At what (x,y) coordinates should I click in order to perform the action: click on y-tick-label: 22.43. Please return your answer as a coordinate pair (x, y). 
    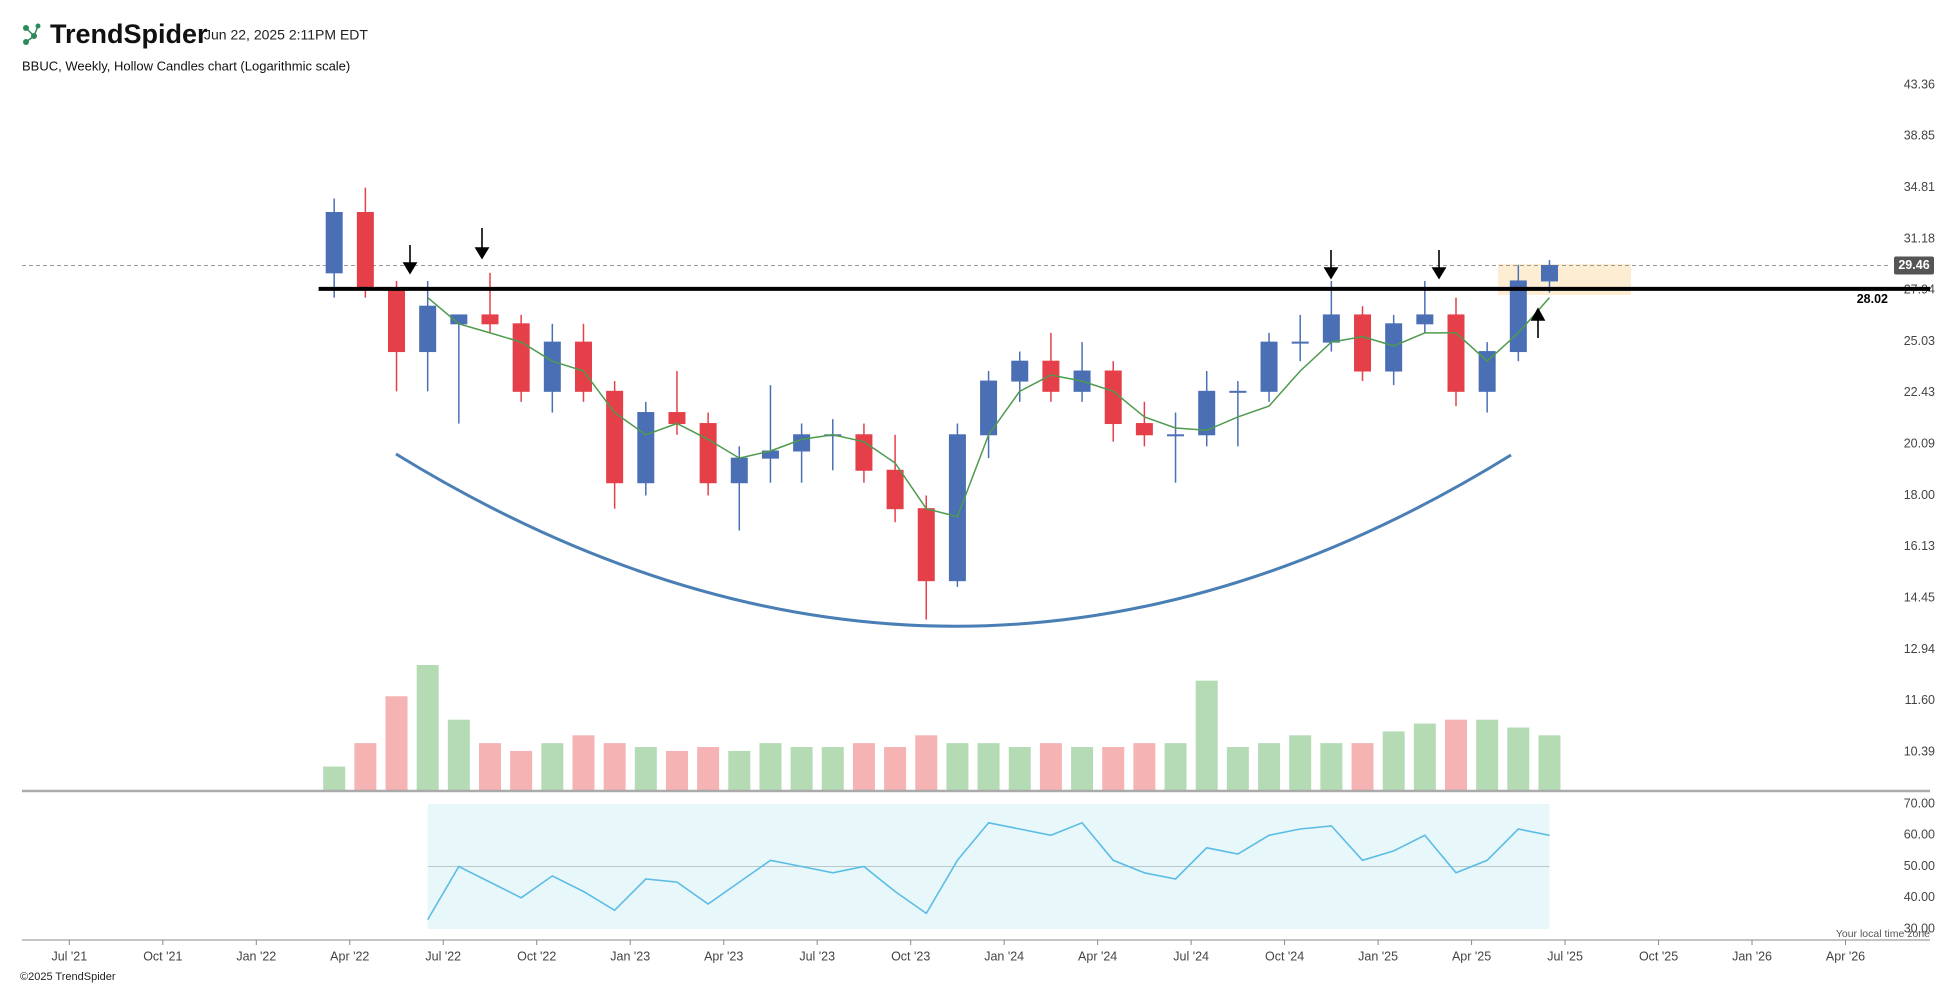
    Looking at the image, I should click on (1919, 392).